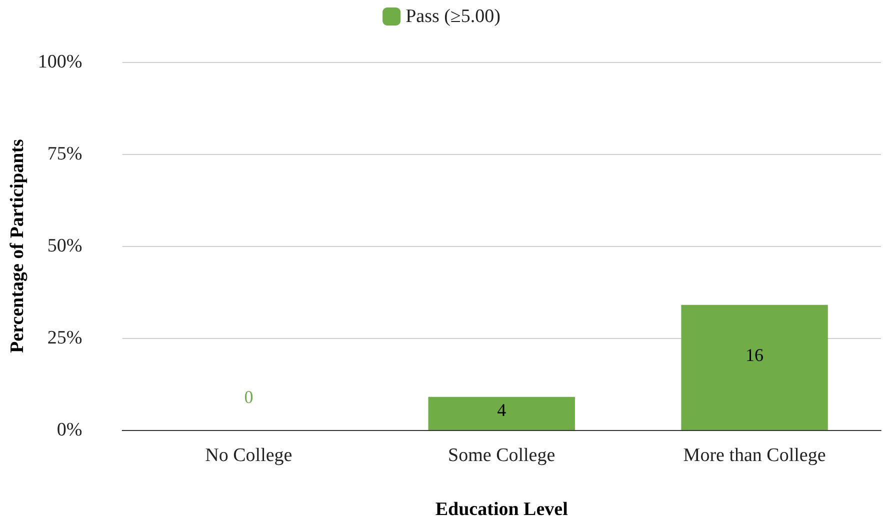  I want to click on x-axis-title: Education Level, so click(501, 509).